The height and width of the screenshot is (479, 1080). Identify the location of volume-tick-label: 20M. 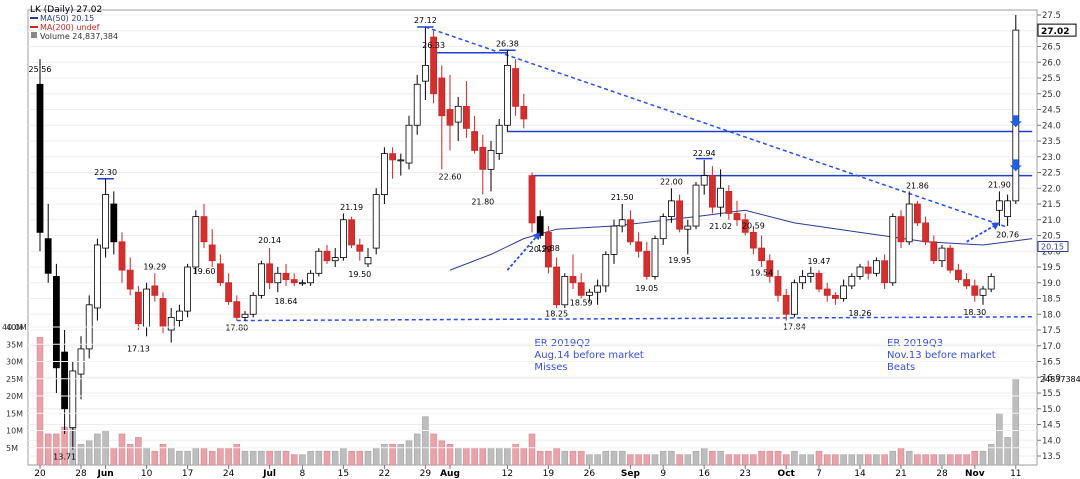
(14, 396).